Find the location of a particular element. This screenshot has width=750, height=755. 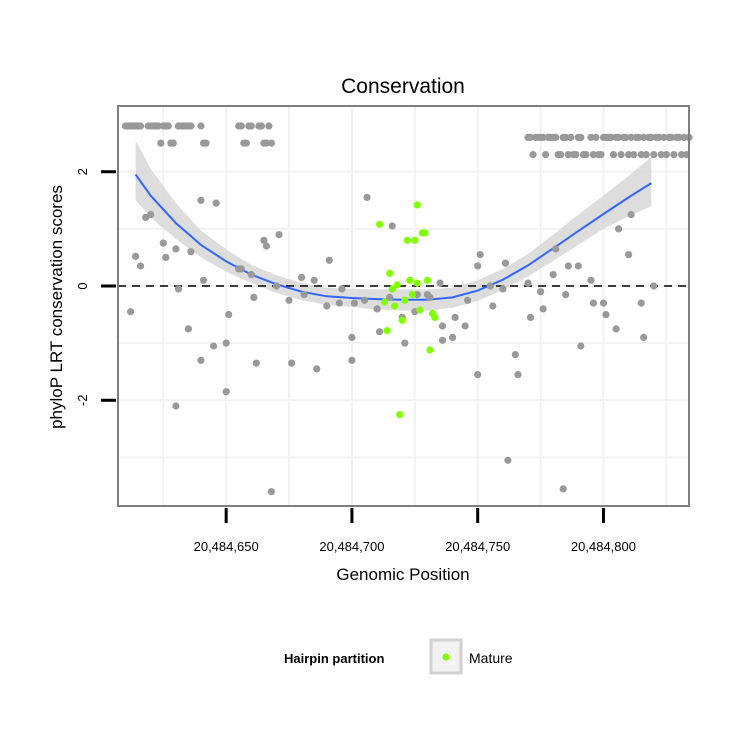

legend: Hairpin partition Mature is located at coordinates (398, 656).